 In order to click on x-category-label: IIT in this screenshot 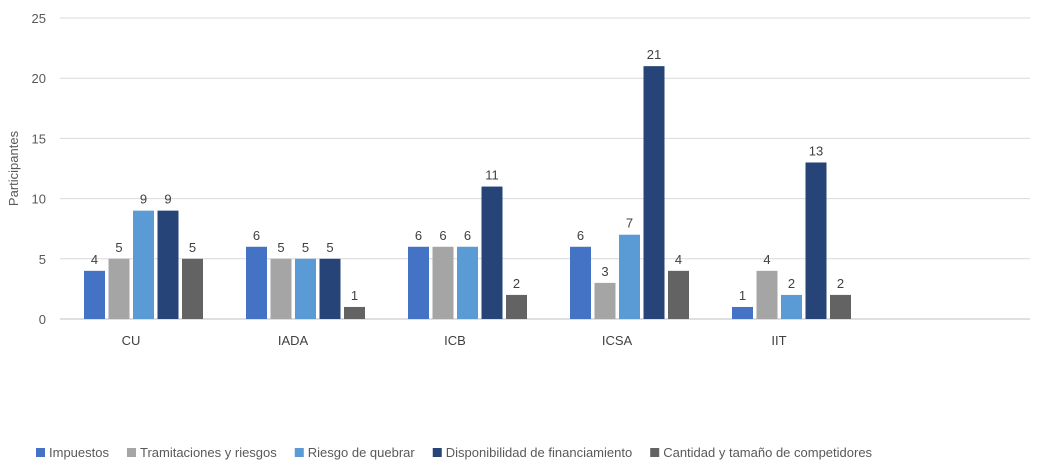, I will do `click(778, 340)`.